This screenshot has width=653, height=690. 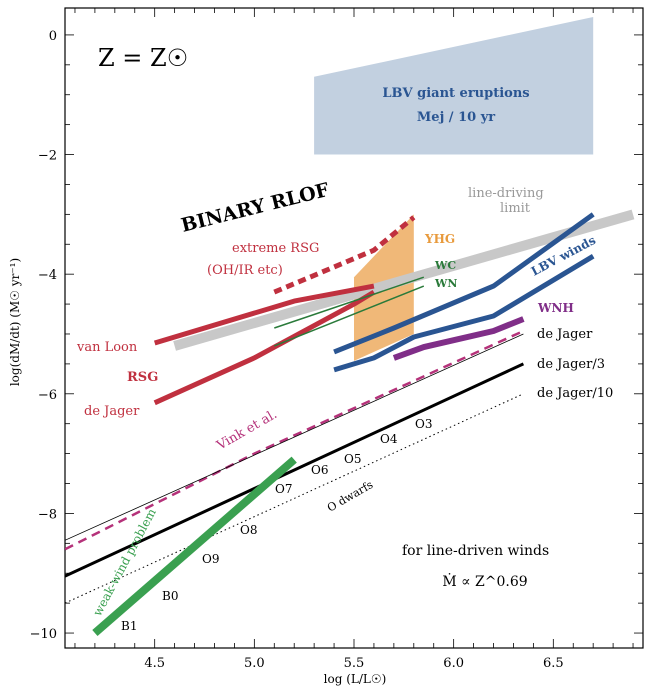 What do you see at coordinates (47, 395) in the screenshot?
I see `y-tick-label: −6` at bounding box center [47, 395].